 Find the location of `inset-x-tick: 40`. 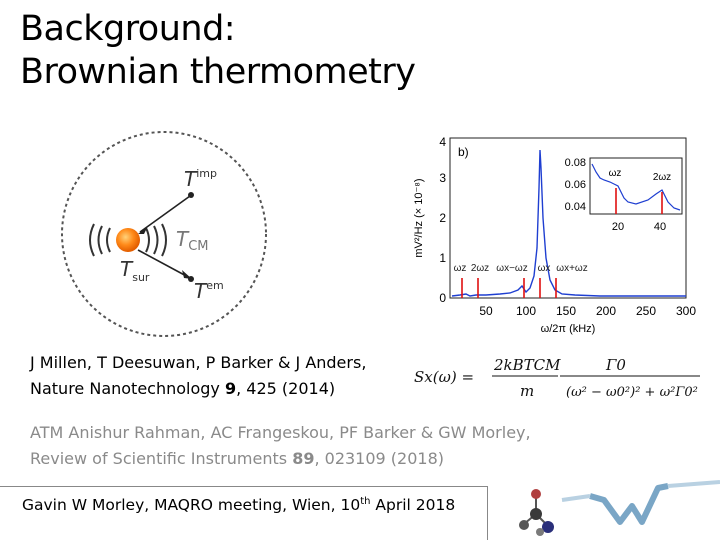

inset-x-tick: 40 is located at coordinates (660, 227).